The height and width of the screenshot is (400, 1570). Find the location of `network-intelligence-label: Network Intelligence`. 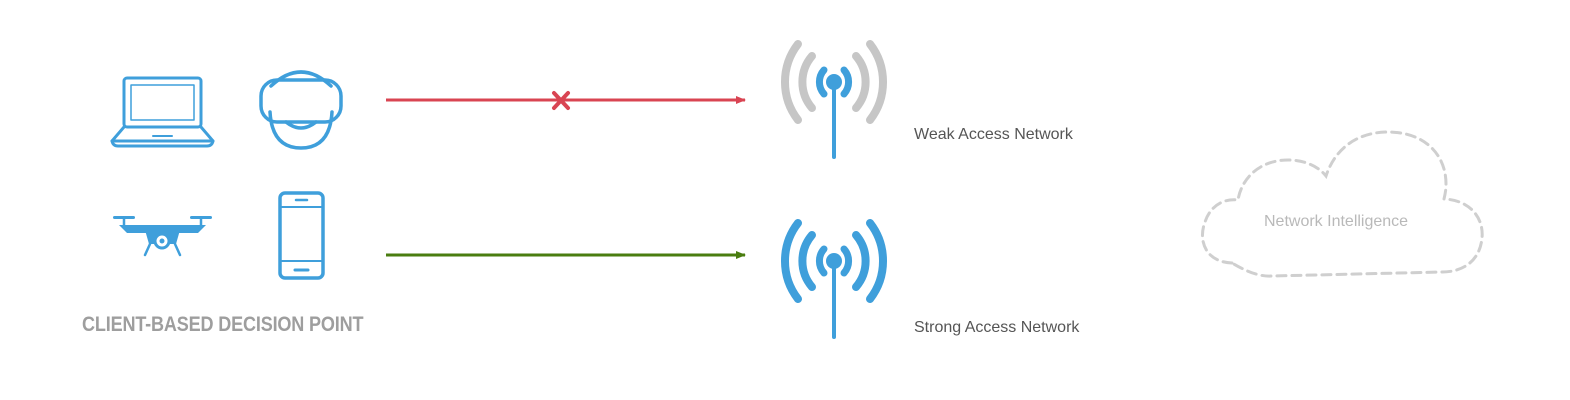

network-intelligence-label: Network Intelligence is located at coordinates (1336, 221).